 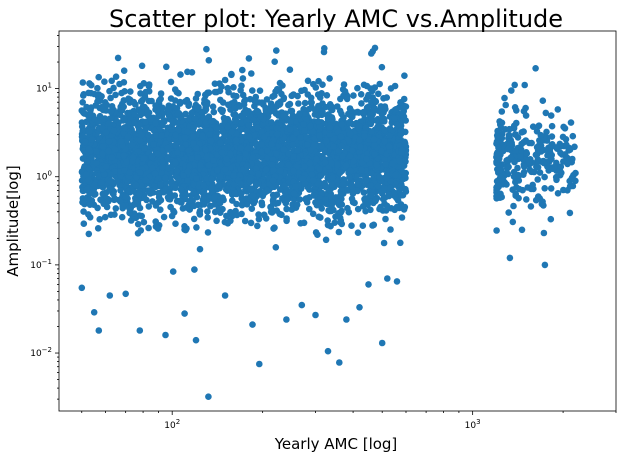 What do you see at coordinates (41, 352) in the screenshot?
I see `y-tick-label: 10−2` at bounding box center [41, 352].